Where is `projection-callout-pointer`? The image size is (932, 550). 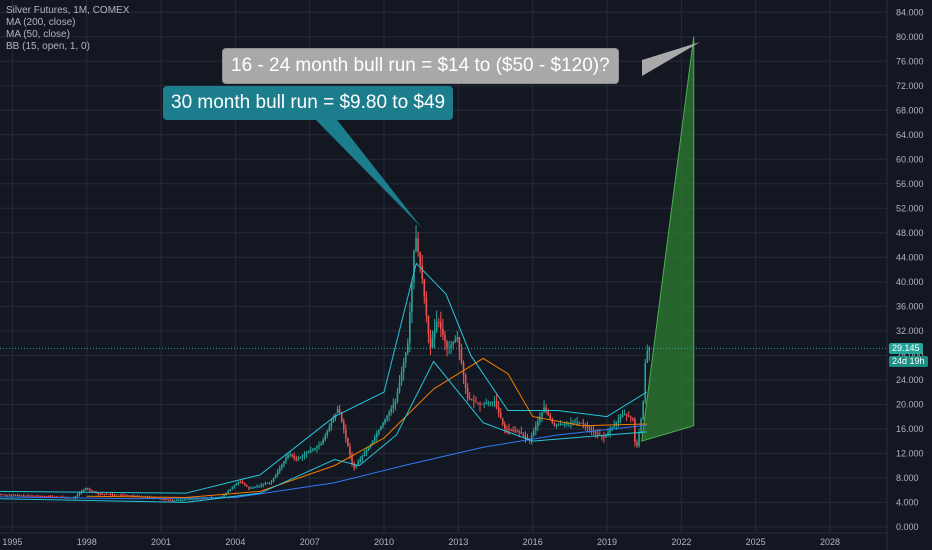
projection-callout-pointer is located at coordinates (671, 59).